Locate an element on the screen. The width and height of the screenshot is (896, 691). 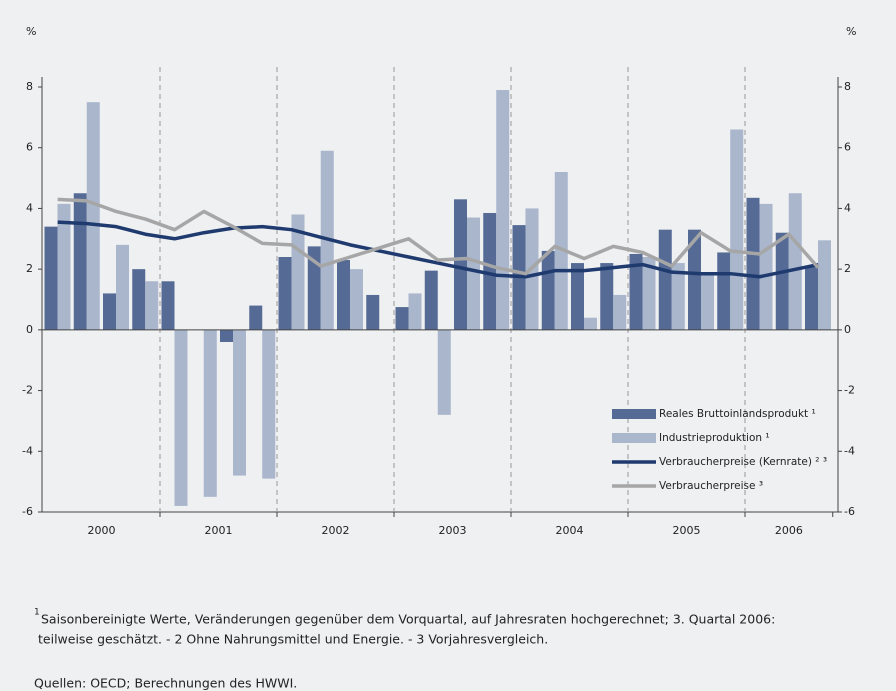
y-tick-label: 8 is located at coordinates (29, 86).